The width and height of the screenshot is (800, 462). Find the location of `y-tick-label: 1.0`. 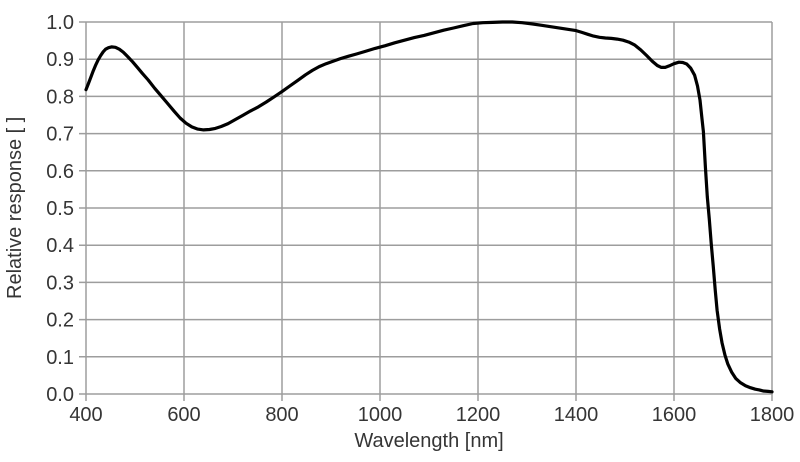

y-tick-label: 1.0 is located at coordinates (60, 23).